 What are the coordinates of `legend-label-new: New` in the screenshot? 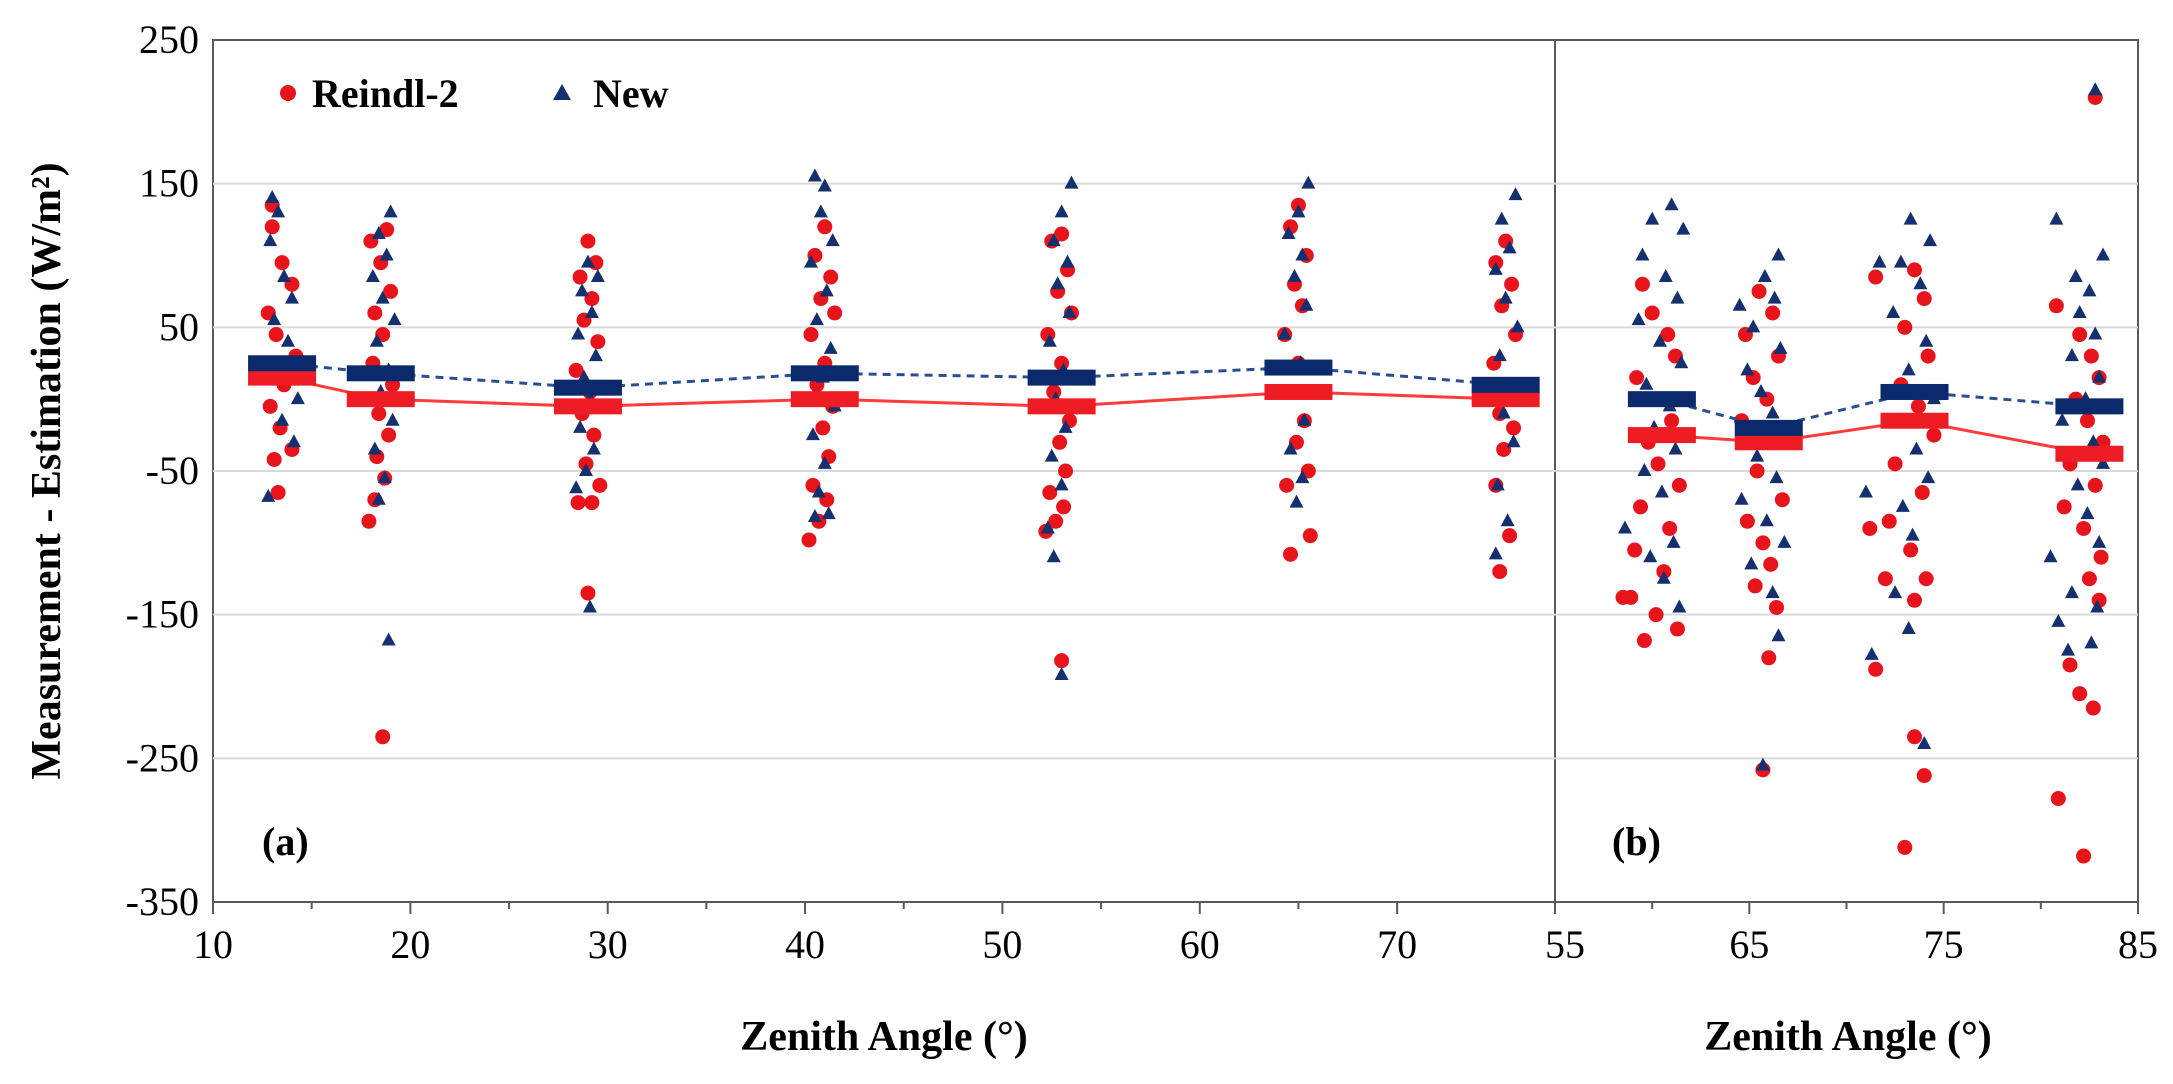 It's located at (631, 93).